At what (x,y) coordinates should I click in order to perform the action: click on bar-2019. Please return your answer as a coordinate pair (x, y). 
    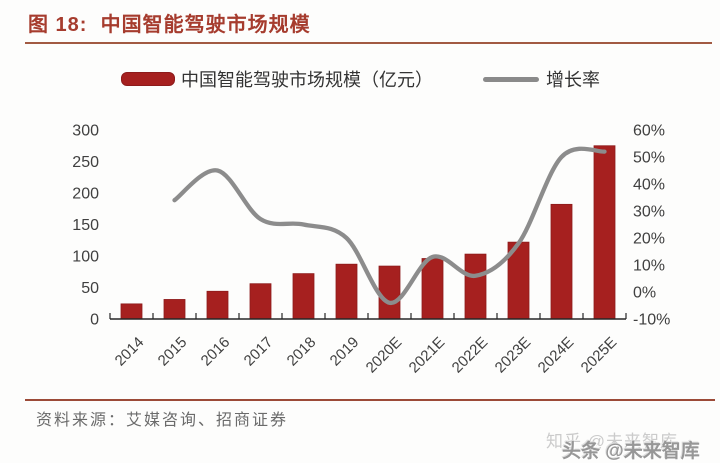
    Looking at the image, I should click on (346, 291).